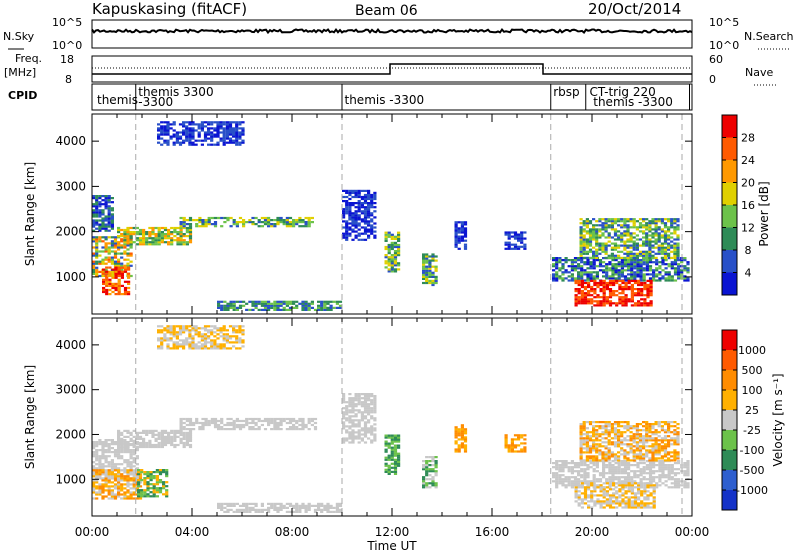  What do you see at coordinates (566, 92) in the screenshot?
I see `cpid-text: rbsp` at bounding box center [566, 92].